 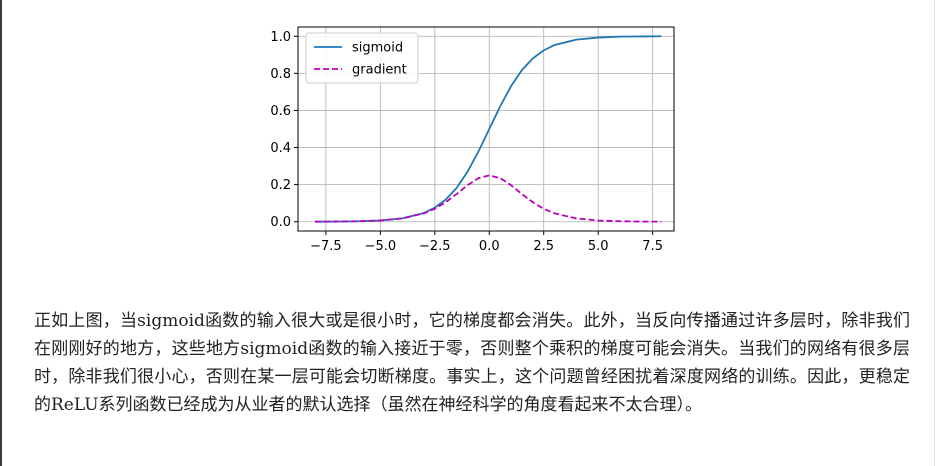 I want to click on x-tick-label: 2.5, so click(x=543, y=246).